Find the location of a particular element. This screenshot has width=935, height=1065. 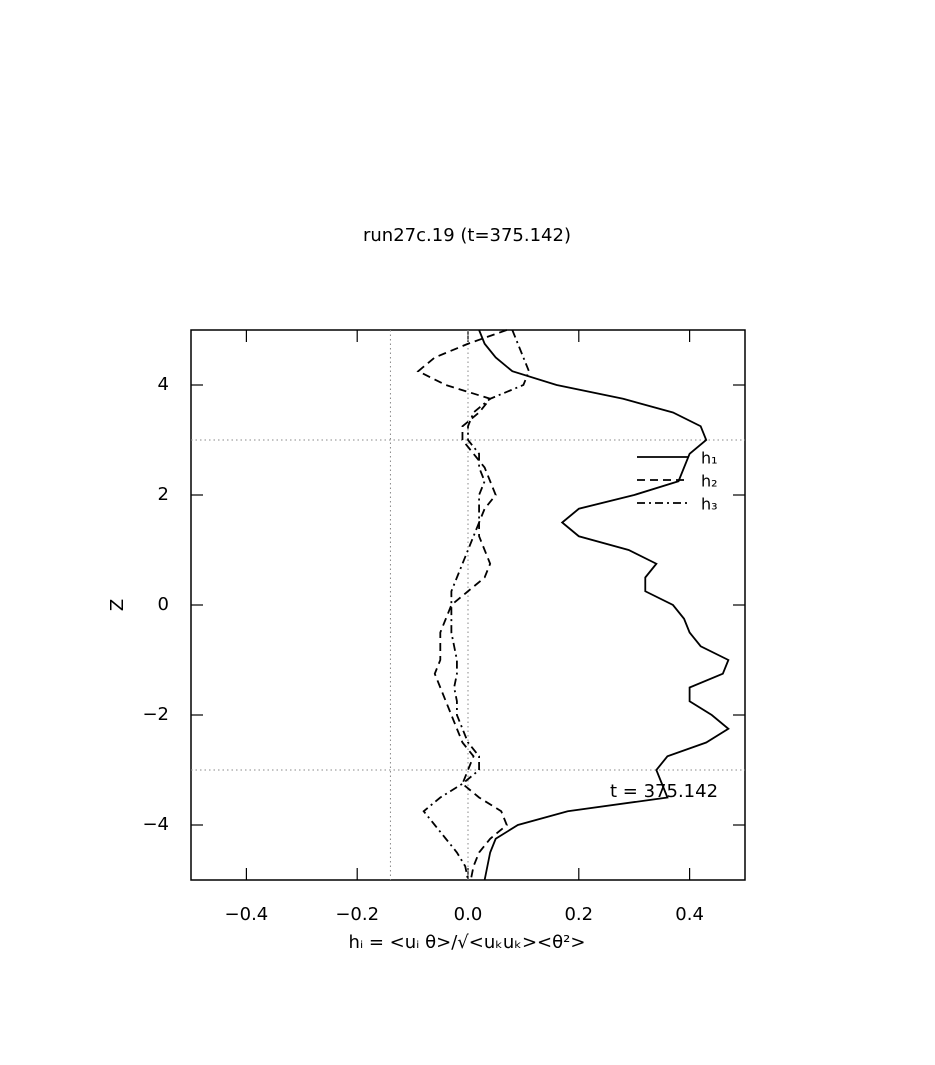

chart-title: run27c.19 (t=375.142) is located at coordinates (467, 235).